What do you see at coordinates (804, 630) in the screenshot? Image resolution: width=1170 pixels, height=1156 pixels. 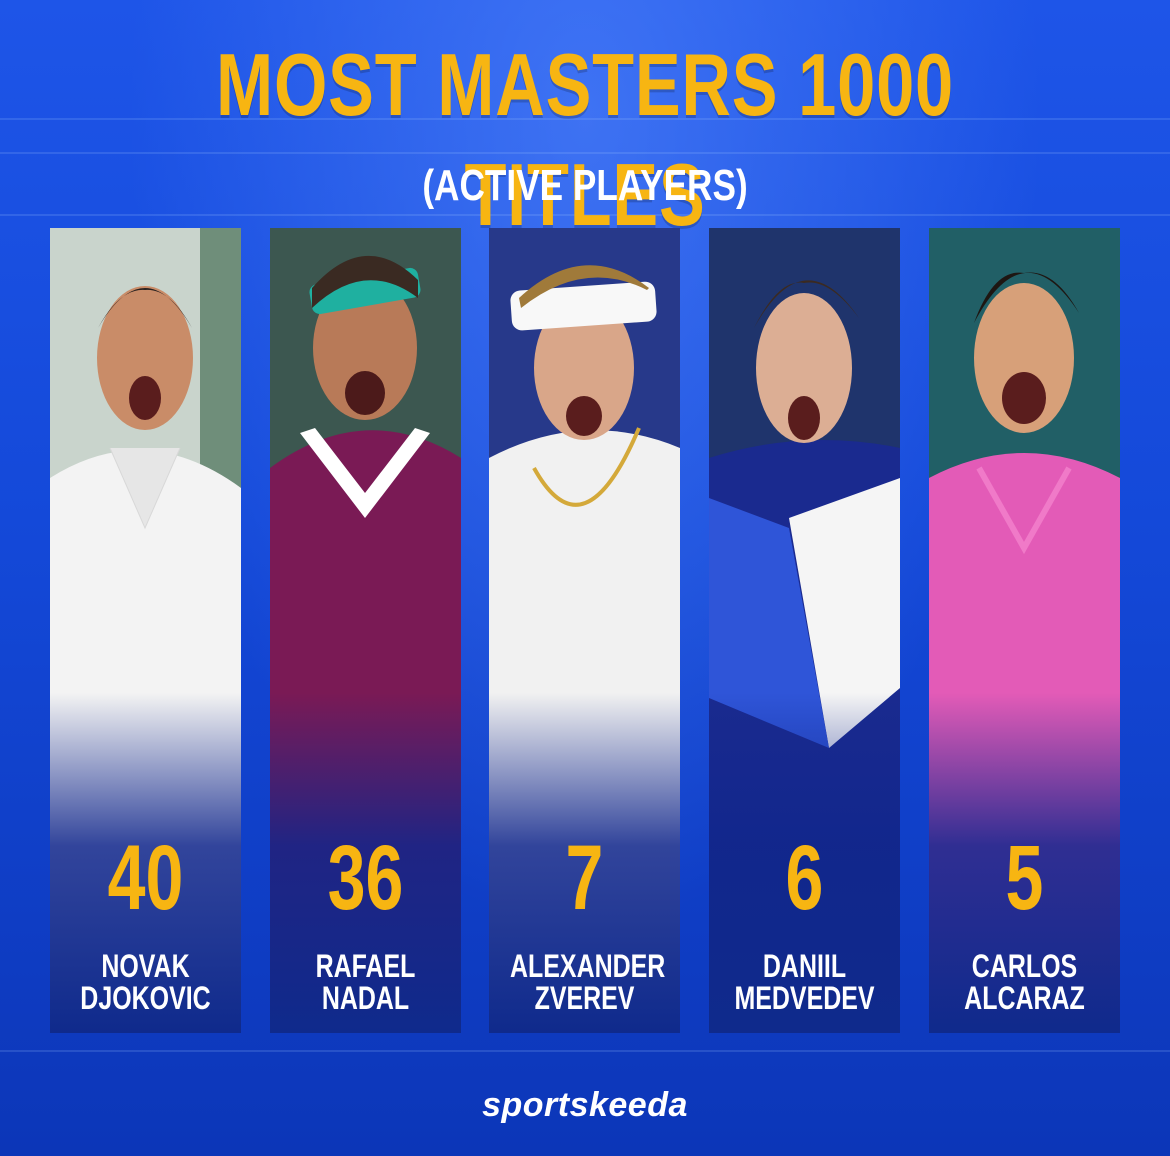 I see `player-card-medvedev: 6 DANIIL MEDVEDEV` at bounding box center [804, 630].